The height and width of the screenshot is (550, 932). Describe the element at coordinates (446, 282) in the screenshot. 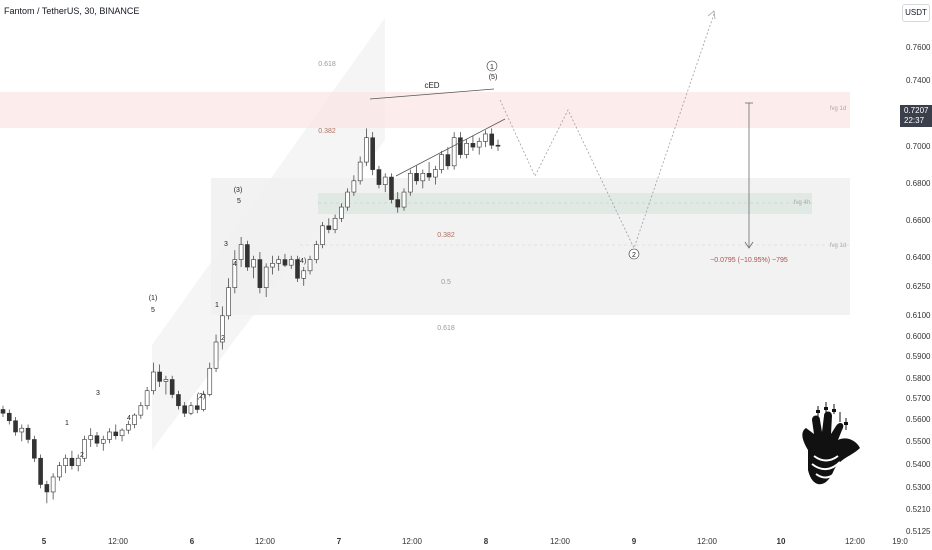

I see `fib-level-label: 0.5` at that location.